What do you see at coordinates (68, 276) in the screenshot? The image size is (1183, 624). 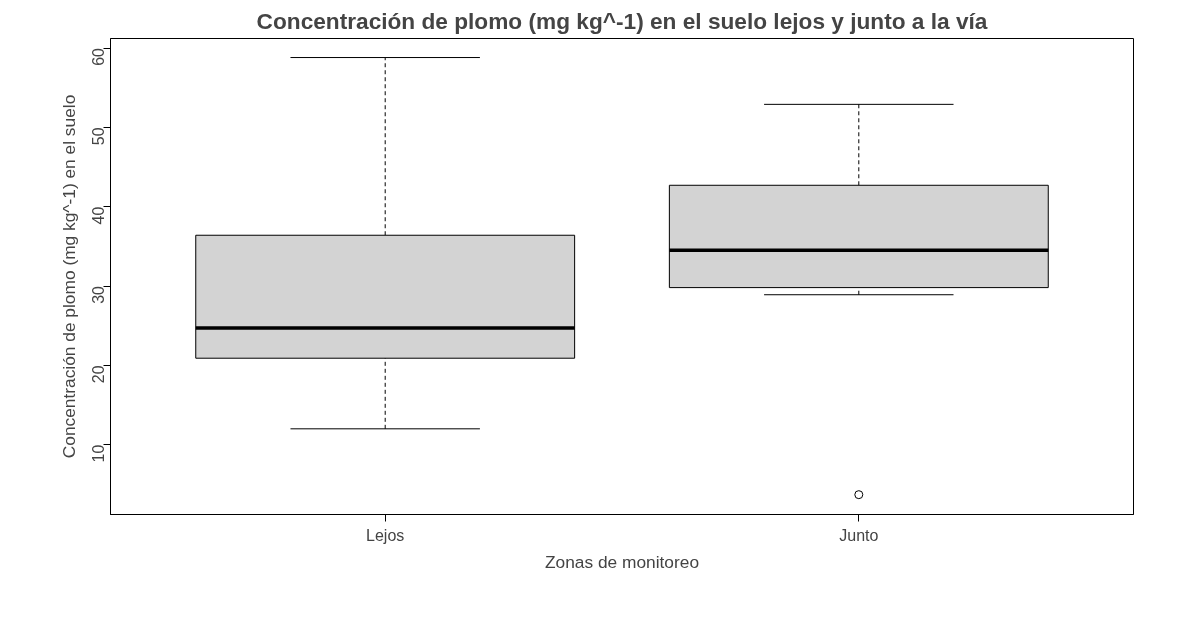 I see `y-axis-title: Concentración de plomo (mg kg^-1) en el suelo` at bounding box center [68, 276].